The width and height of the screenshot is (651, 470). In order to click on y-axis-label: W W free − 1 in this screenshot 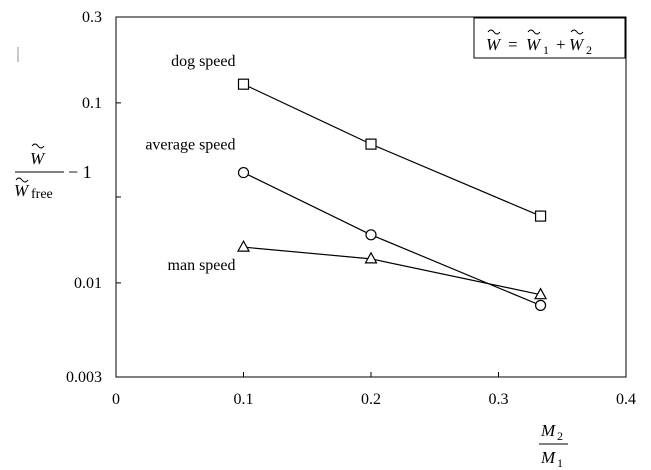, I will do `click(53, 172)`.